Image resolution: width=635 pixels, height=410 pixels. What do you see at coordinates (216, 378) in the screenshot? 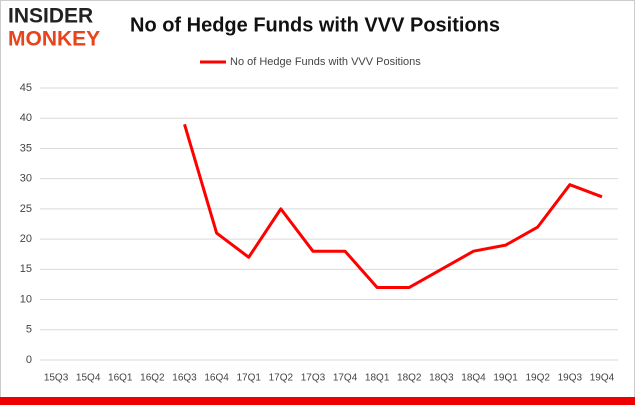
I see `x-tick-label: 16Q4` at bounding box center [216, 378].